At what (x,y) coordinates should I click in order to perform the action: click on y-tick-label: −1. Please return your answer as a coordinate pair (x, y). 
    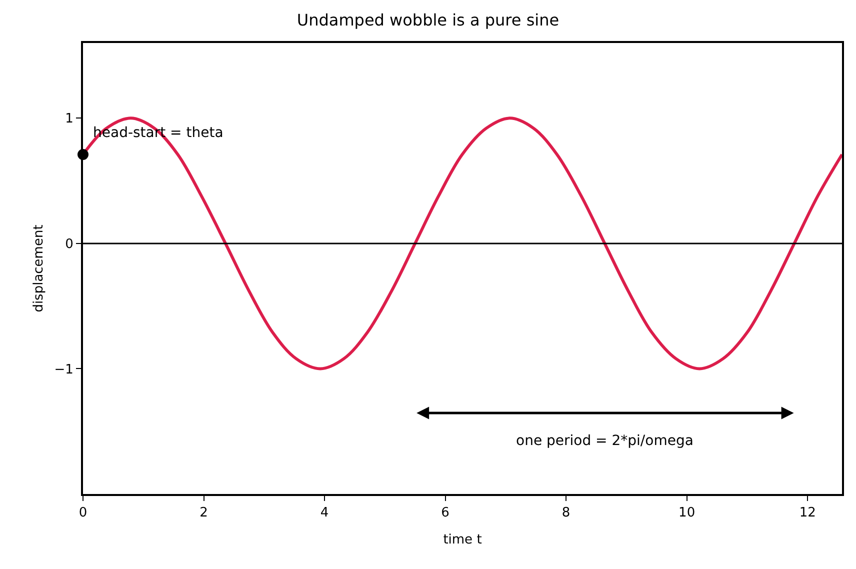
    Looking at the image, I should click on (64, 370).